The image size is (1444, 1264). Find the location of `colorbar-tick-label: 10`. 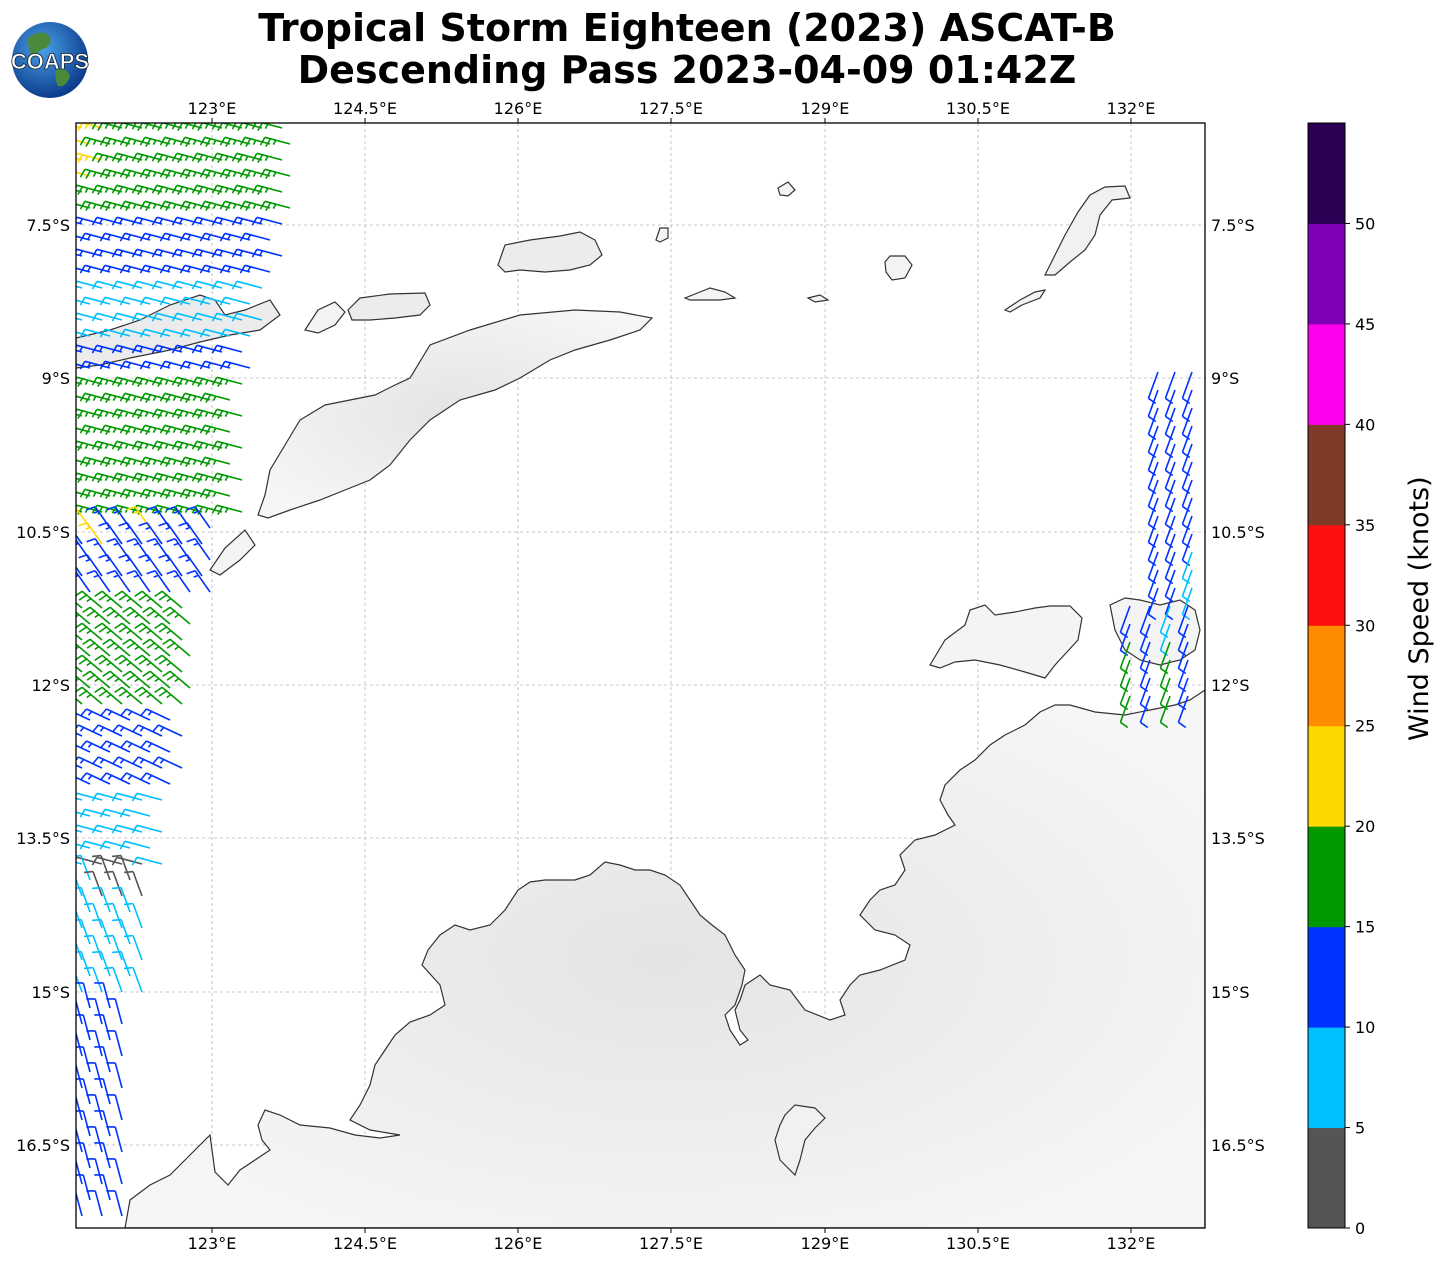

colorbar-tick-label: 10 is located at coordinates (1365, 1027).